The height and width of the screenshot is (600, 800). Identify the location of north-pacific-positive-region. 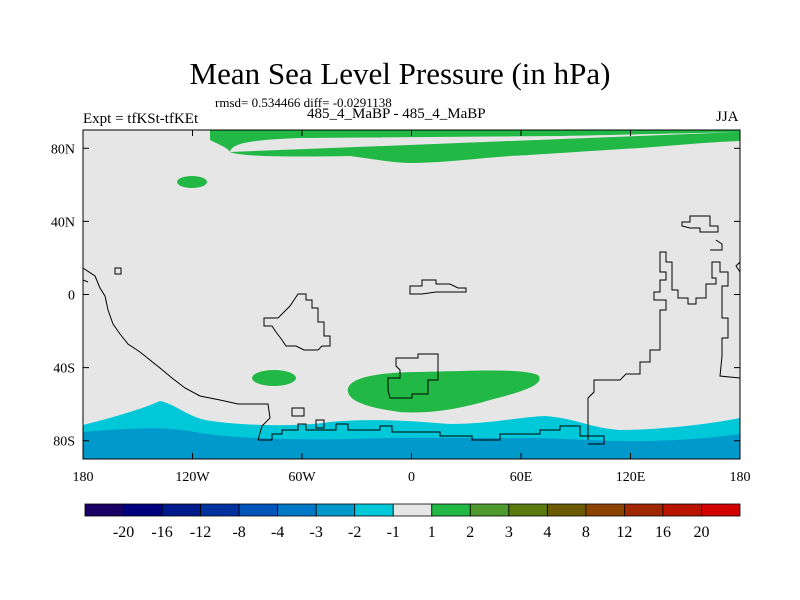
(192, 182).